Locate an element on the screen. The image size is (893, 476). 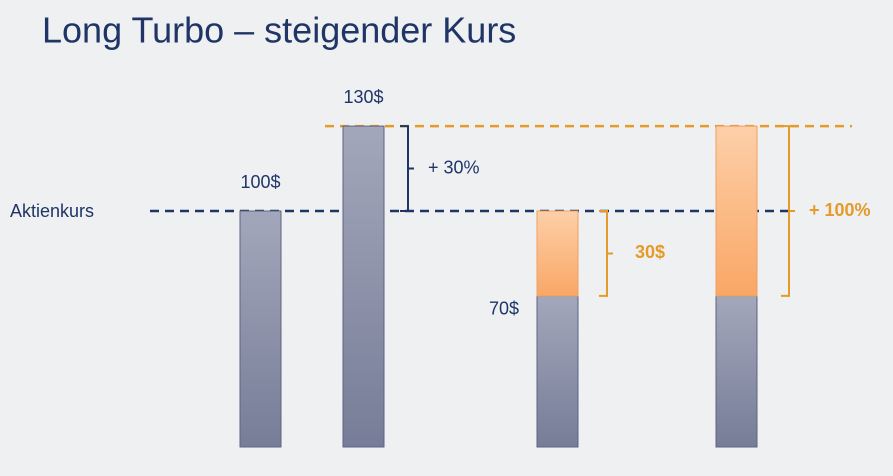
bar-label: 100$ is located at coordinates (260, 182).